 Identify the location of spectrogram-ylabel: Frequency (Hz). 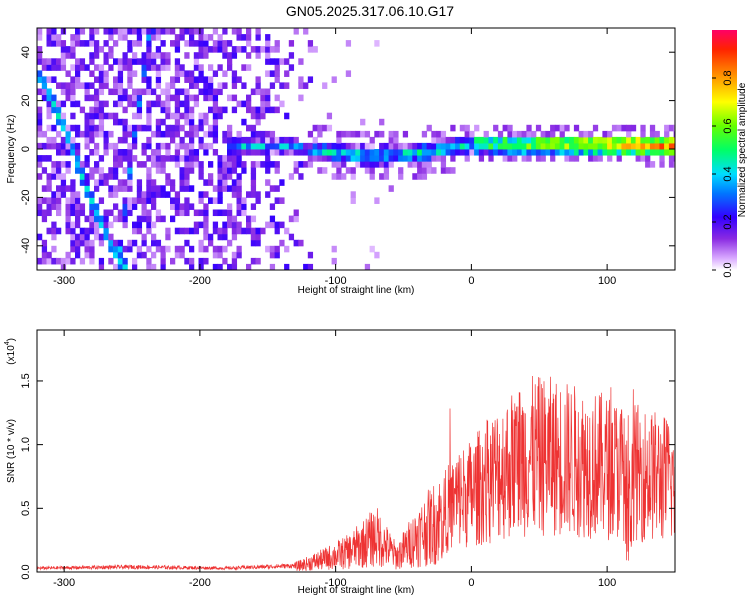
(11, 149).